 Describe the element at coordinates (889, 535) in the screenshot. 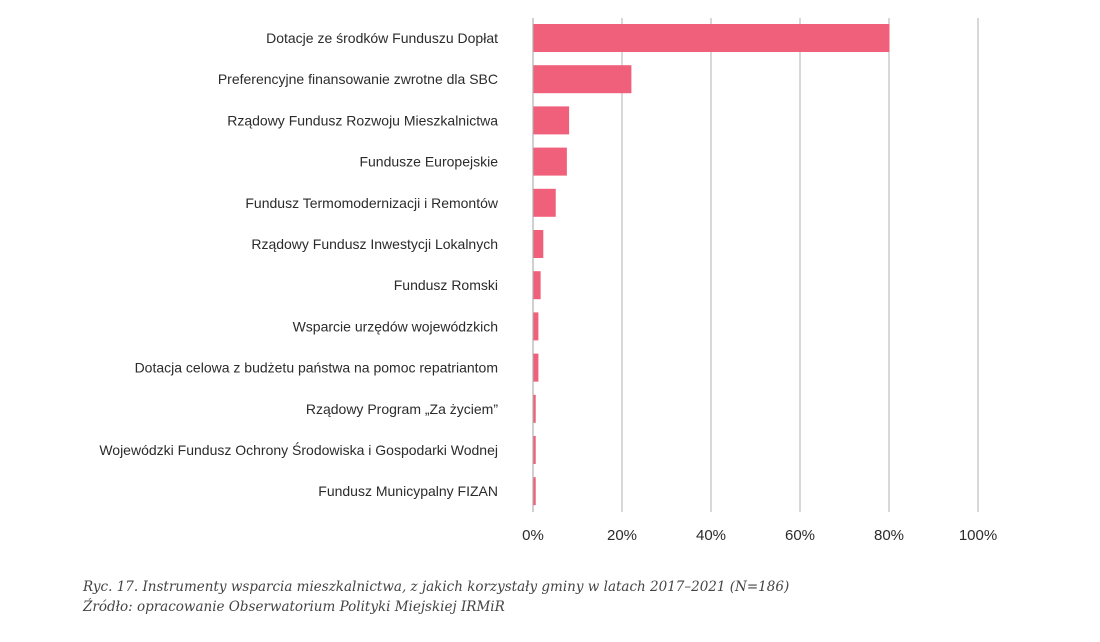

I see `x-tick-label: 80%` at that location.